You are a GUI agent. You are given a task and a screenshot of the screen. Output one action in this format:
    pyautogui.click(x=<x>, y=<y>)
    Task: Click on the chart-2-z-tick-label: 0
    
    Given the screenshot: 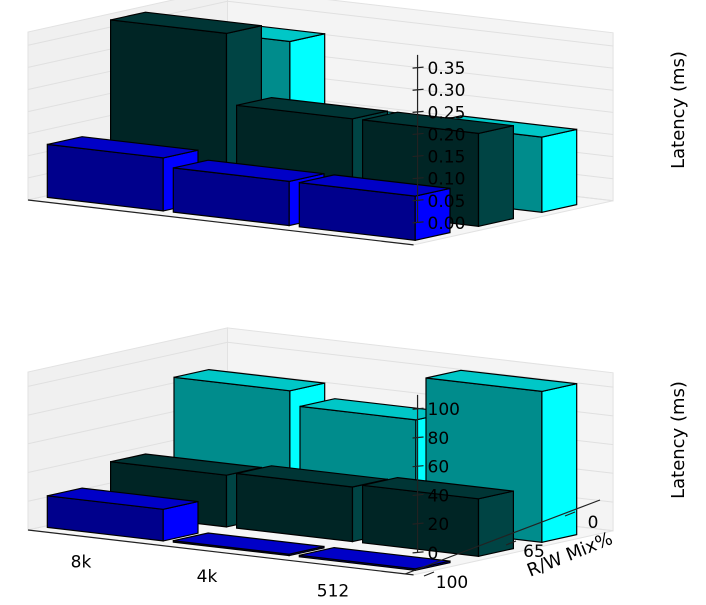 What is the action you would take?
    pyautogui.click(x=433, y=554)
    